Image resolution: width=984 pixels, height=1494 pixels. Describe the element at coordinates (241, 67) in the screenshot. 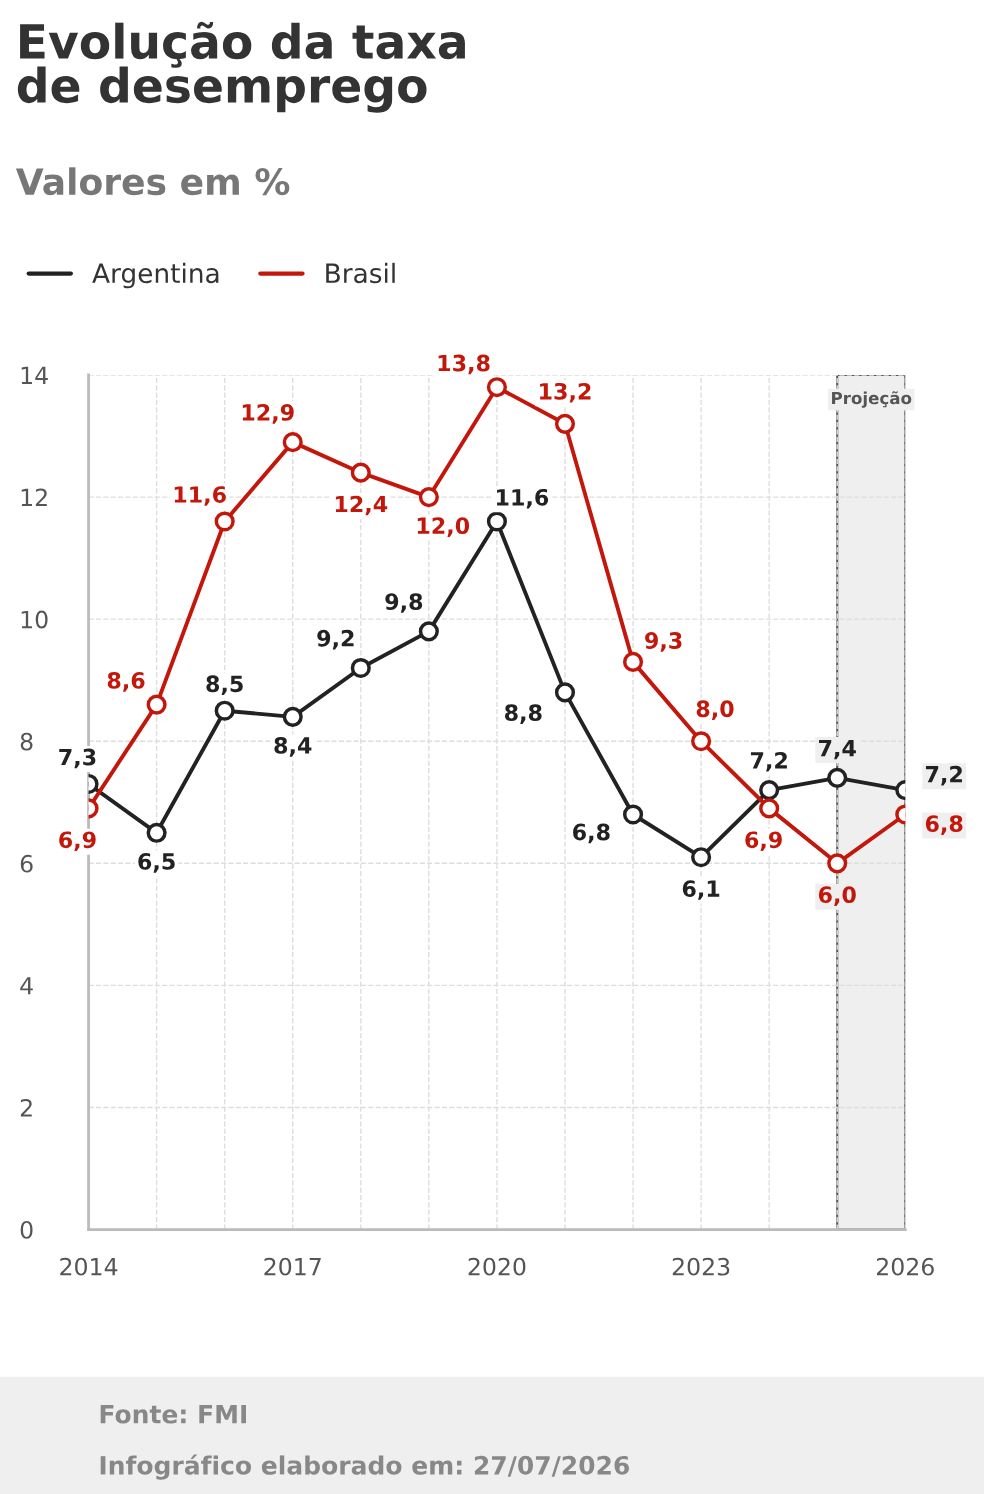

I see `chart-title: Evolução da taxa de desemprego` at that location.